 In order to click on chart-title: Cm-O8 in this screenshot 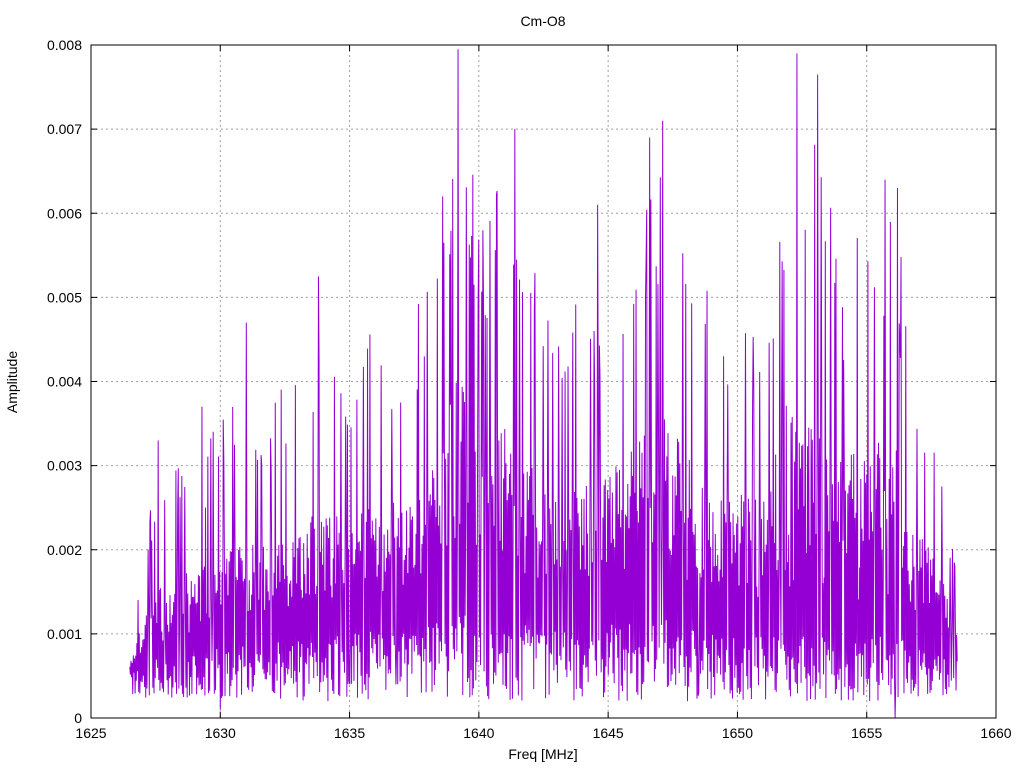, I will do `click(542, 21)`.